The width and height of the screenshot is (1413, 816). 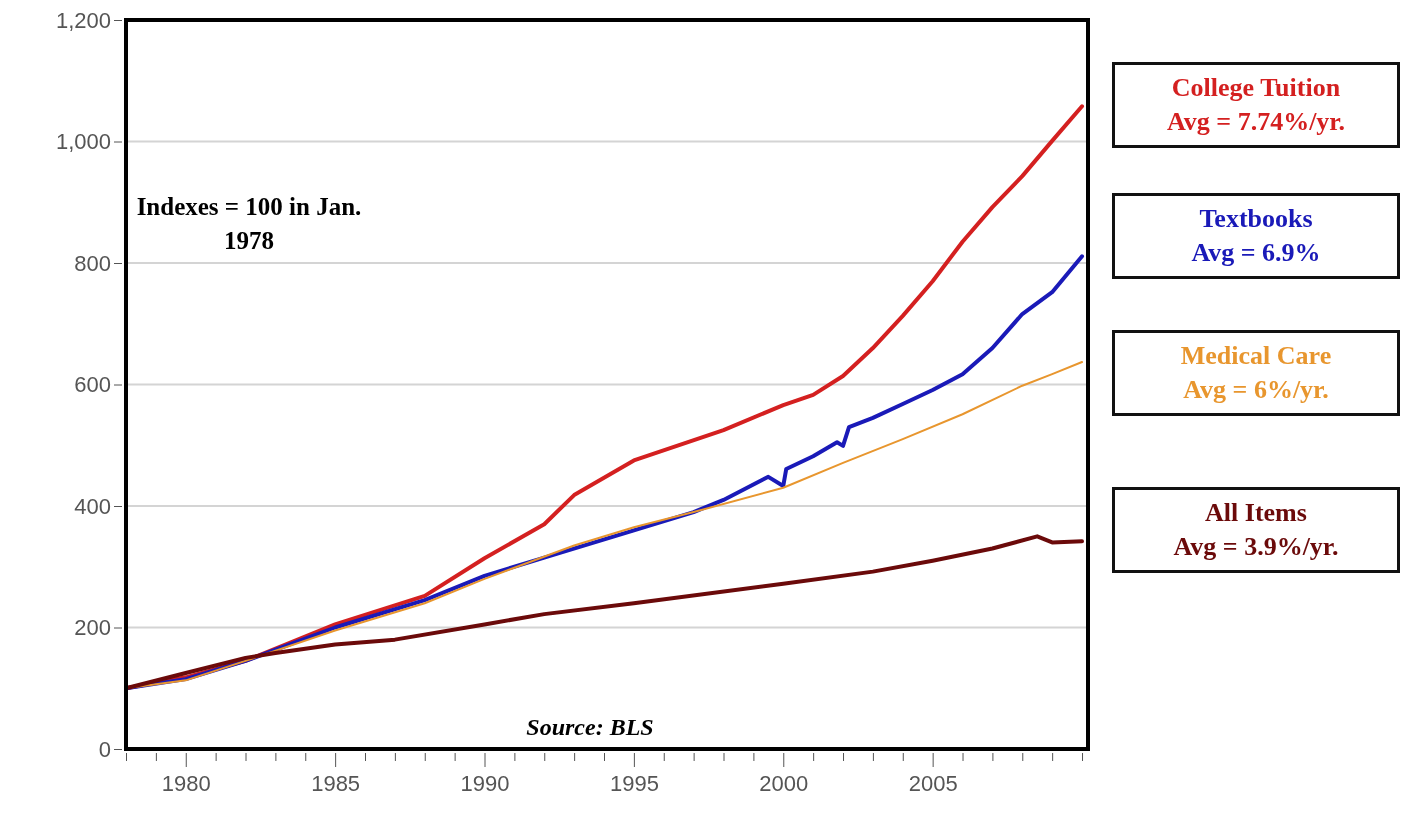 I want to click on y-tick-label: 600, so click(x=92, y=385).